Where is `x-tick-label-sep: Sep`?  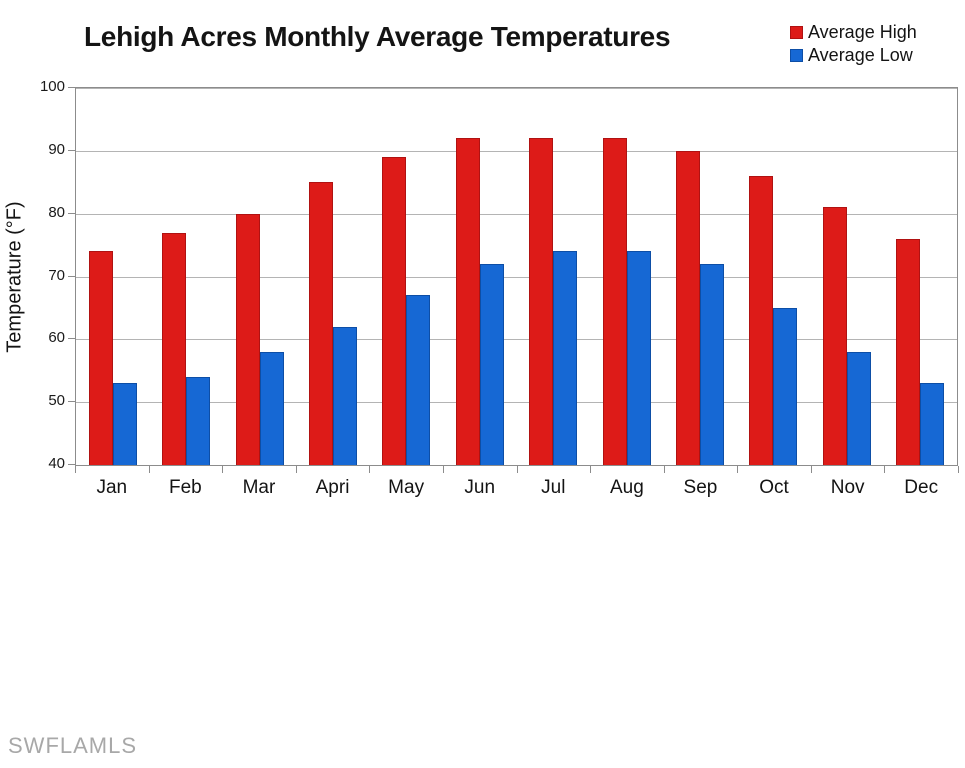 x-tick-label-sep: Sep is located at coordinates (700, 487).